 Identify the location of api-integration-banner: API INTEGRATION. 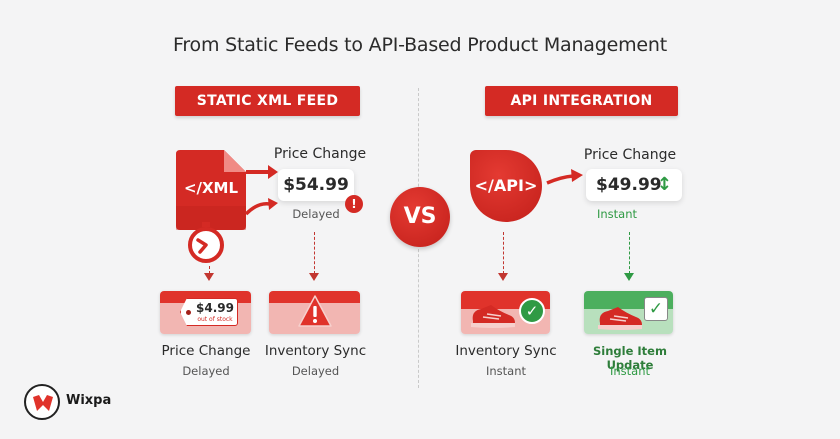
(581, 101).